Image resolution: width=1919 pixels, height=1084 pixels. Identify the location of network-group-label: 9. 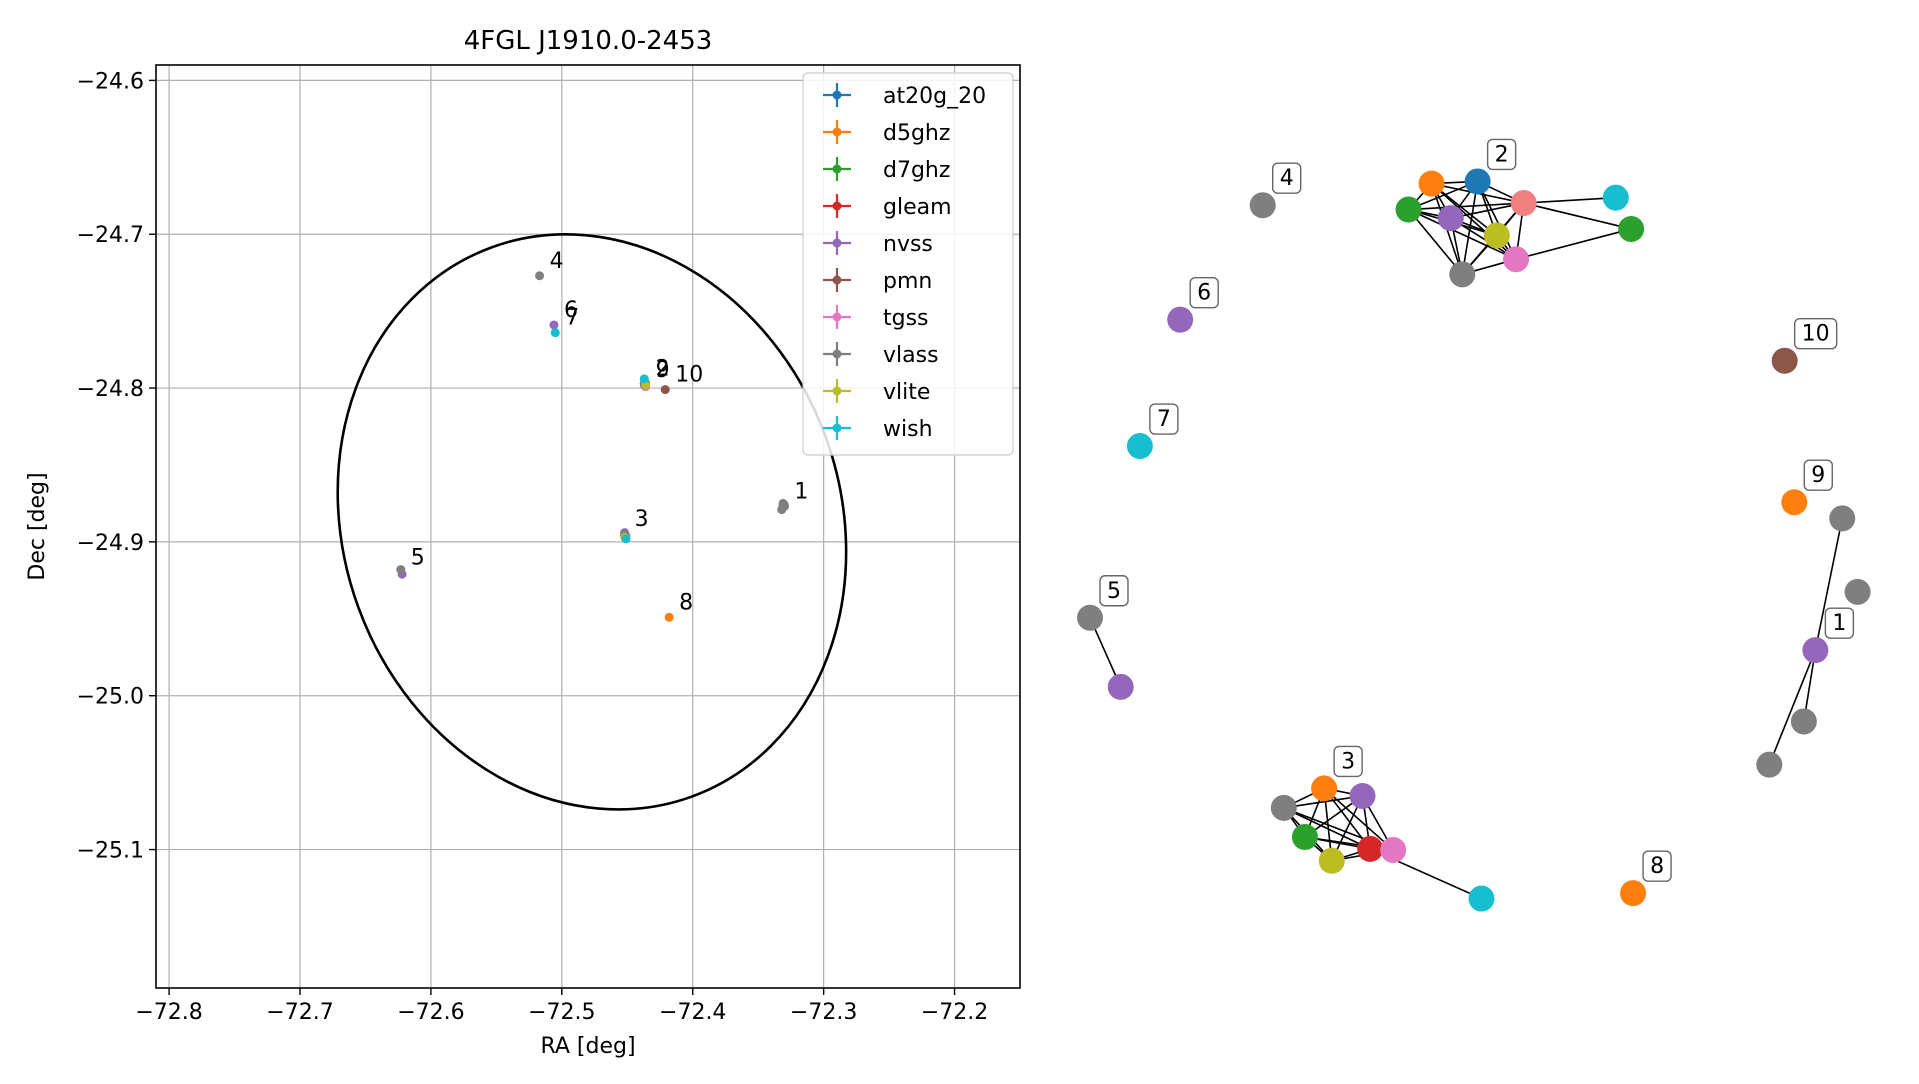
(1818, 475).